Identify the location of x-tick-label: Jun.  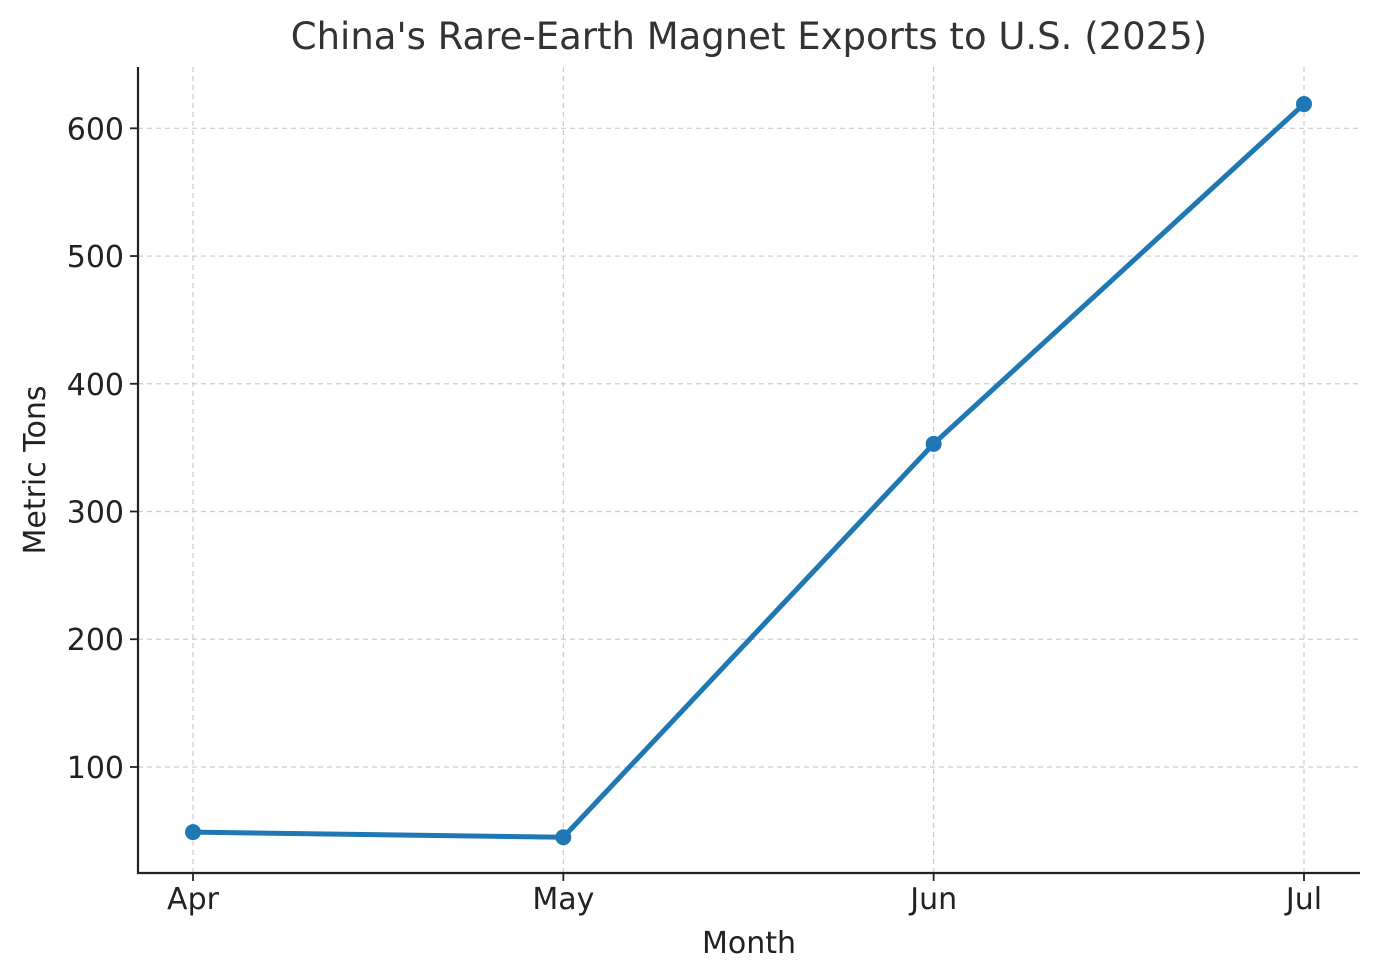
(932, 899).